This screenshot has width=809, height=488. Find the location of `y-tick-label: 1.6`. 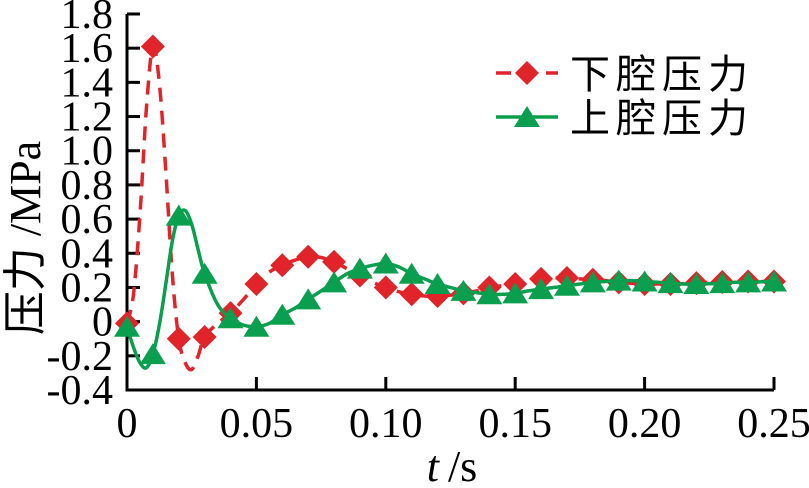

y-tick-label: 1.6 is located at coordinates (87, 49).